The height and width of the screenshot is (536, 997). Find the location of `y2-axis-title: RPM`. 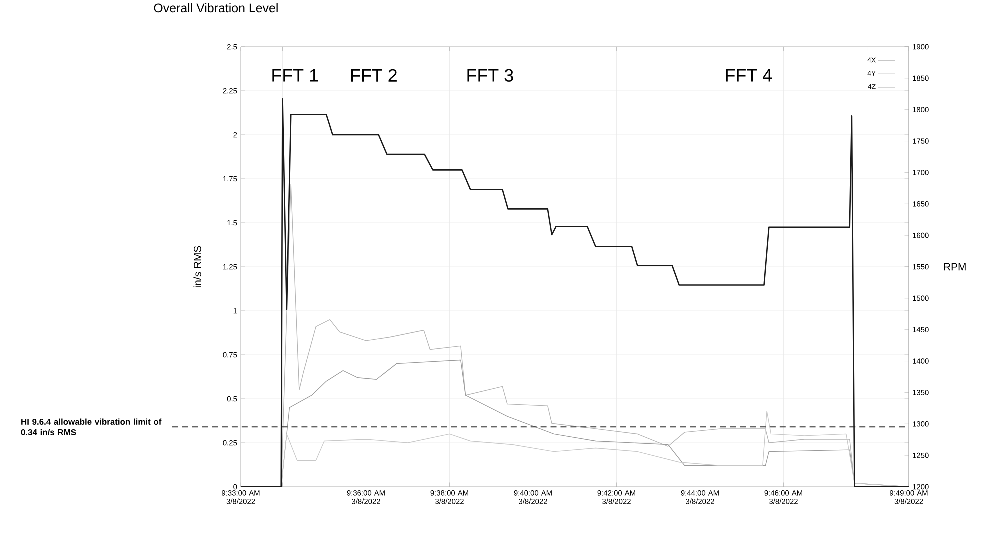

y2-axis-title: RPM is located at coordinates (955, 267).